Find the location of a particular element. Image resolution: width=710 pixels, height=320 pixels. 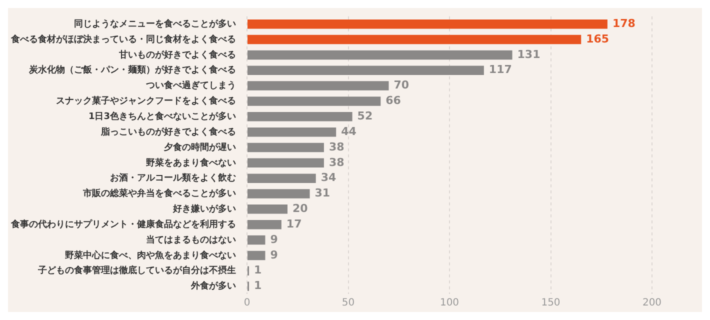

y-tick-label: 炭水化物（ご飯・パン・麺類）が好きでよく食べる is located at coordinates (132, 70).